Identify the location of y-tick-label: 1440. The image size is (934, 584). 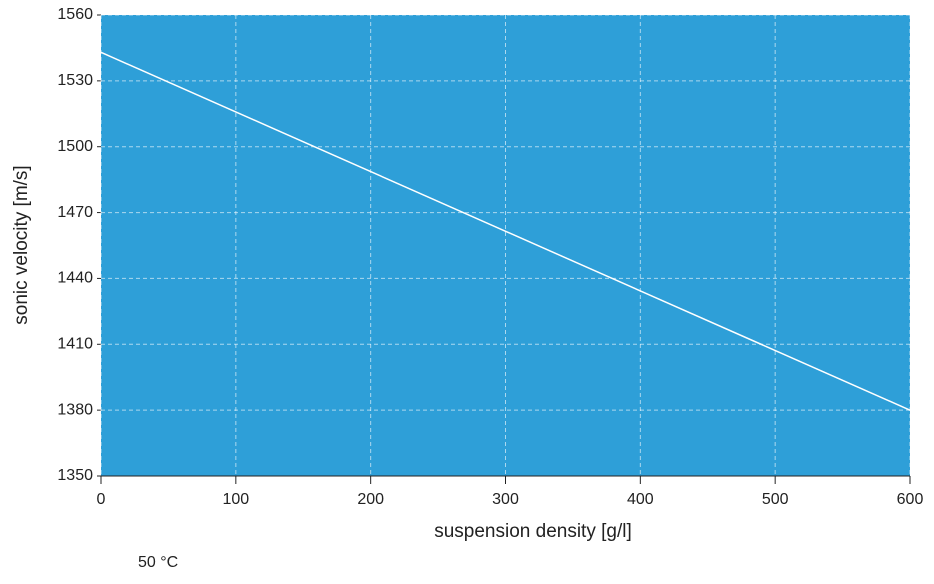
(75, 278).